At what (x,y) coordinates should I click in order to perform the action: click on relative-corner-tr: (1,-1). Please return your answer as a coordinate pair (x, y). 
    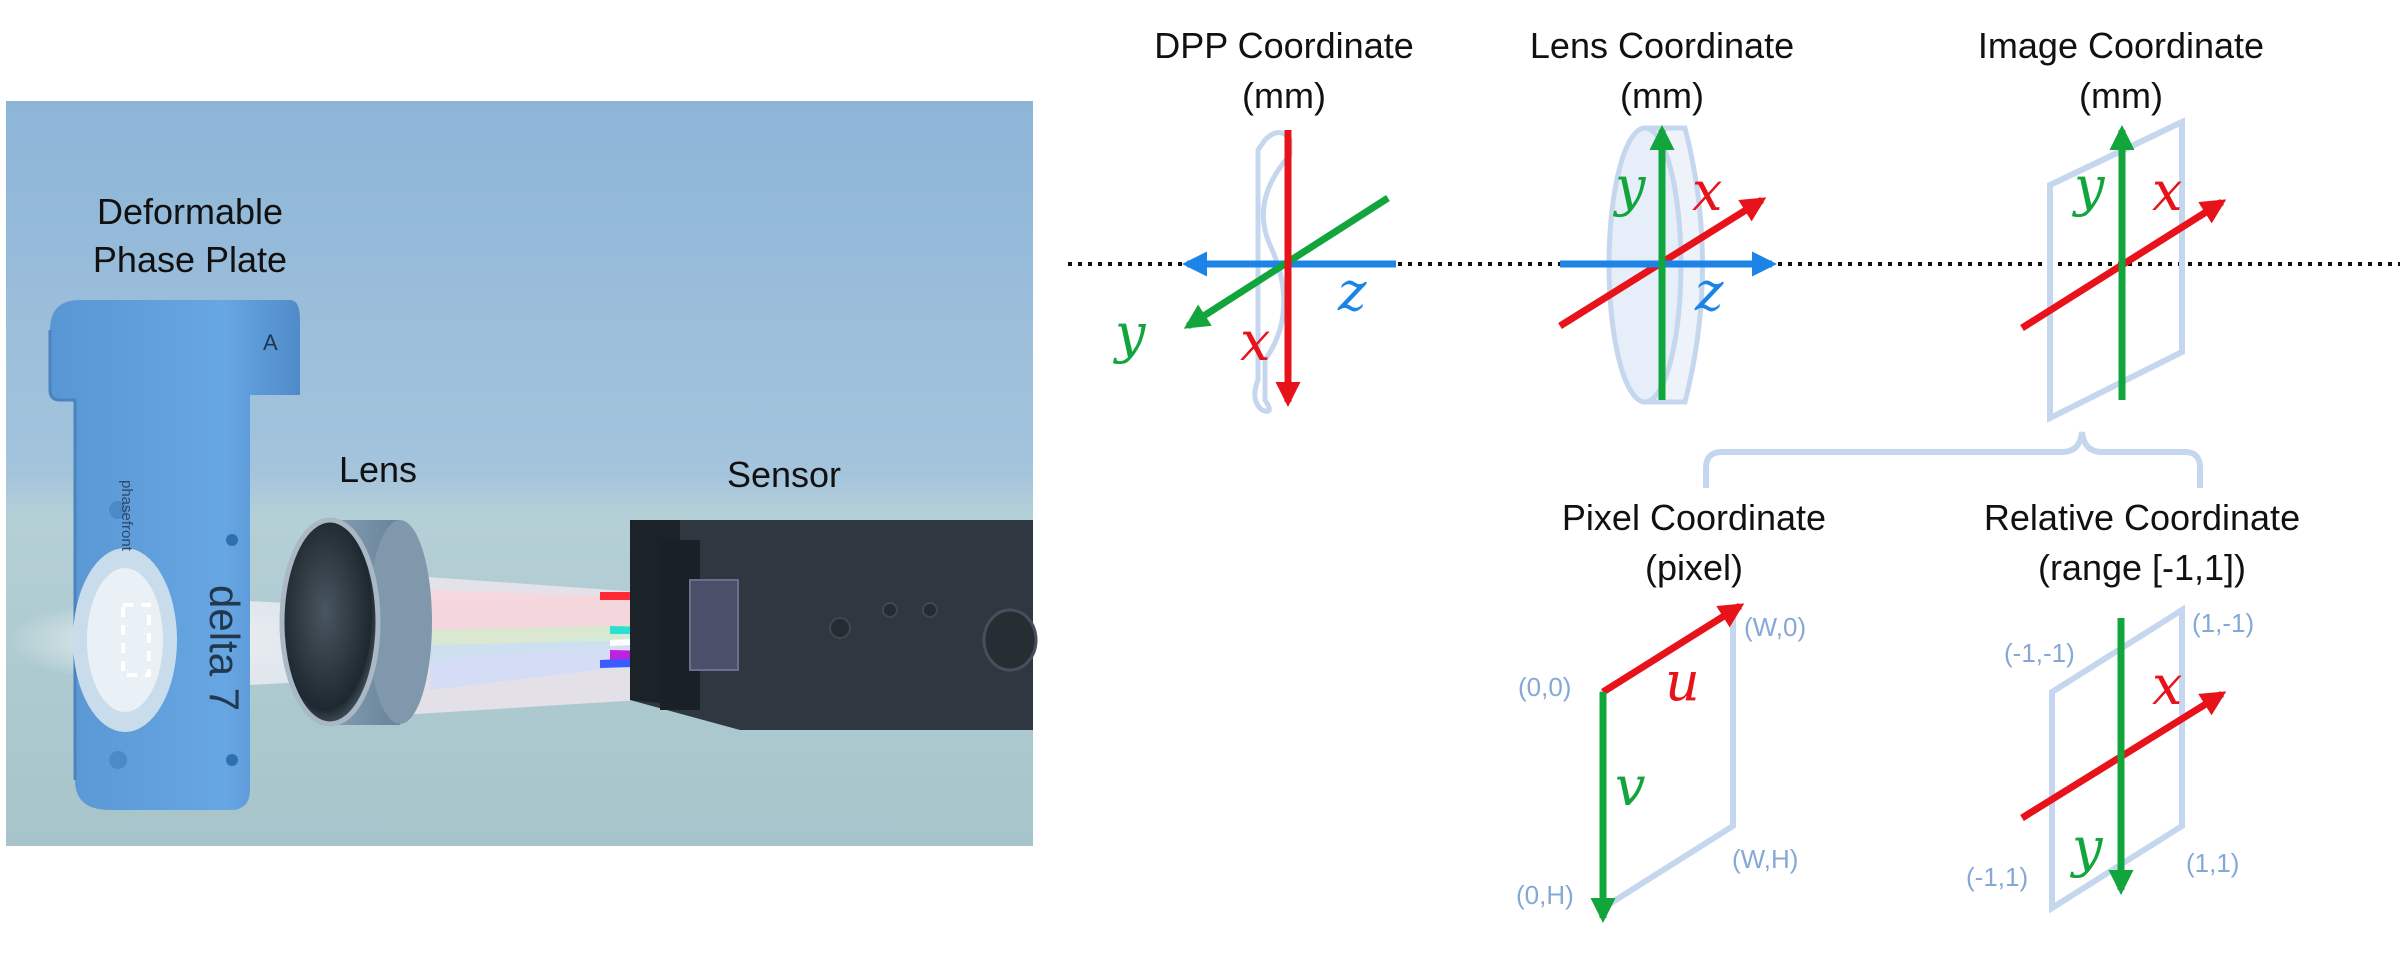
    Looking at the image, I should click on (2223, 623).